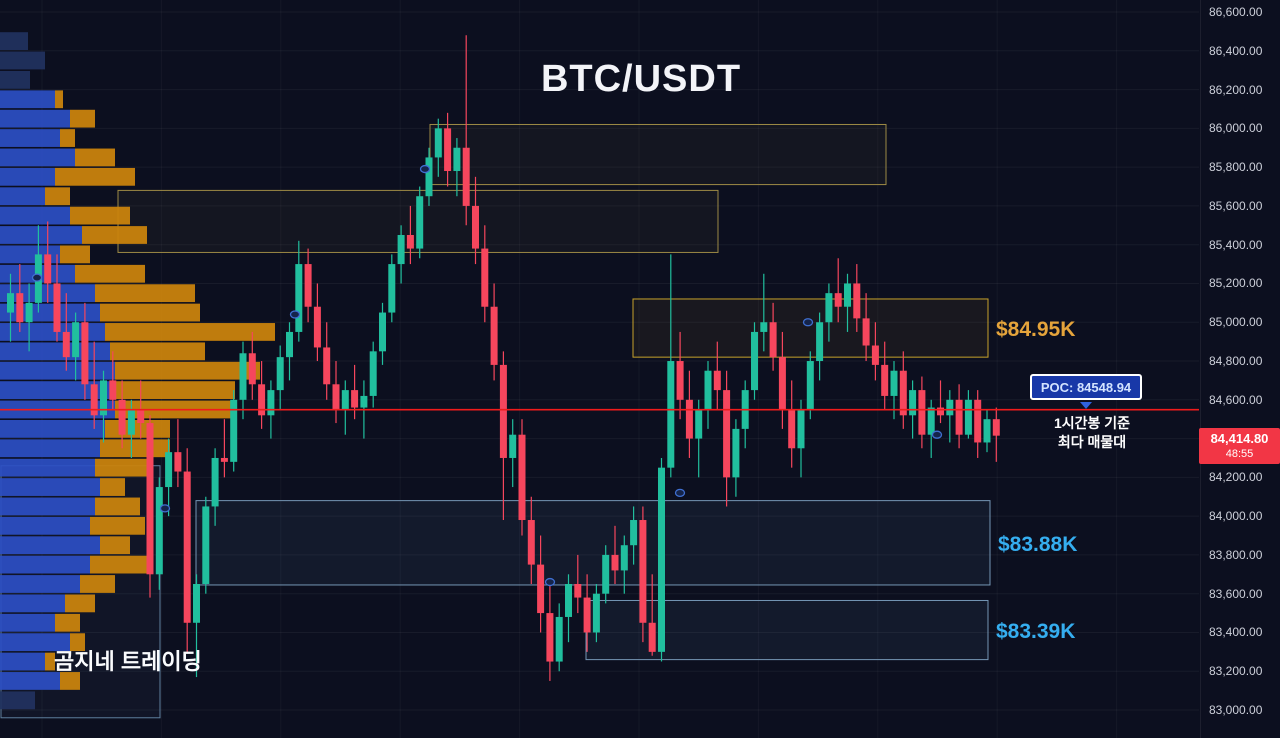 Image resolution: width=1280 pixels, height=738 pixels. What do you see at coordinates (1236, 361) in the screenshot?
I see `price-axis-label: 84,800.00` at bounding box center [1236, 361].